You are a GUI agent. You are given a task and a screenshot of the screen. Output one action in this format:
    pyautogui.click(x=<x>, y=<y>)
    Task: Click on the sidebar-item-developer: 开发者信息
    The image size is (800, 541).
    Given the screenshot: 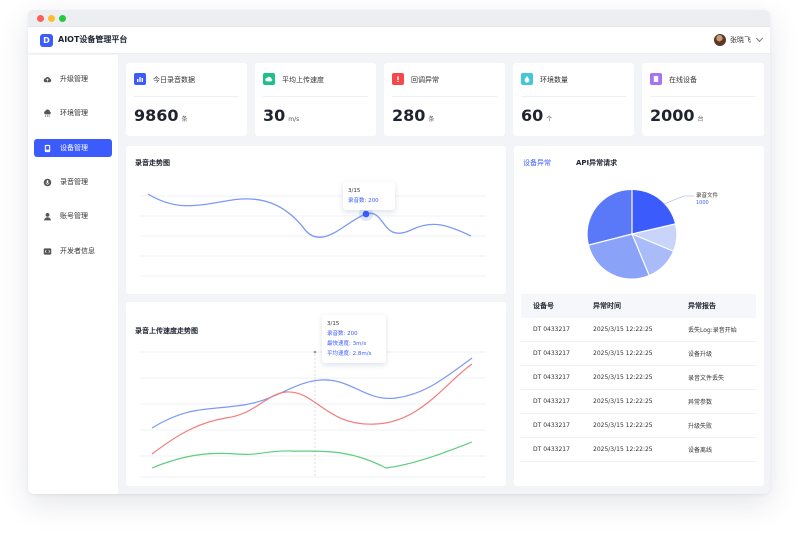 What is the action you would take?
    pyautogui.click(x=73, y=251)
    